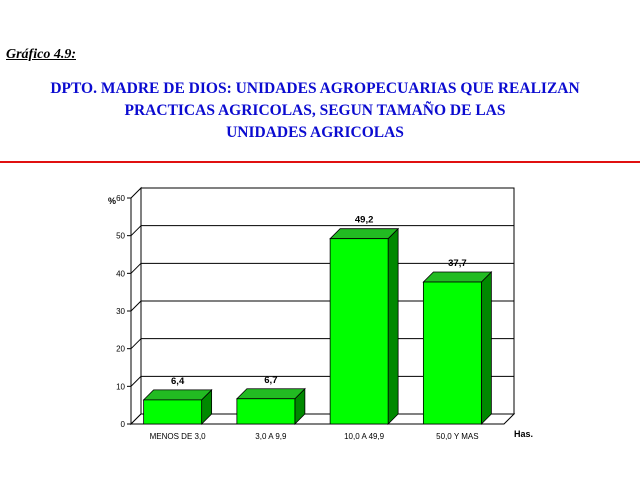 The width and height of the screenshot is (640, 480). What do you see at coordinates (364, 220) in the screenshot?
I see `data-label: 49,2` at bounding box center [364, 220].